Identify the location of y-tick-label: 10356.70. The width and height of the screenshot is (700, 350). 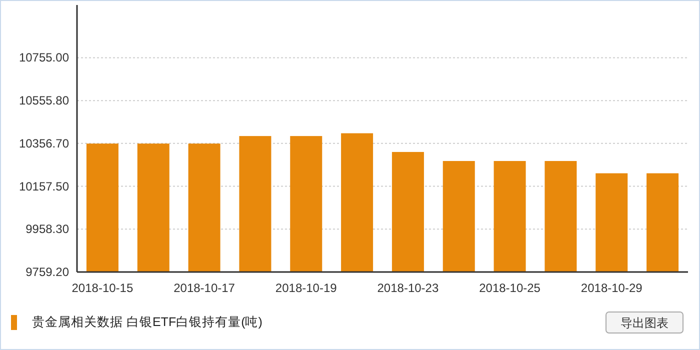
(44, 143).